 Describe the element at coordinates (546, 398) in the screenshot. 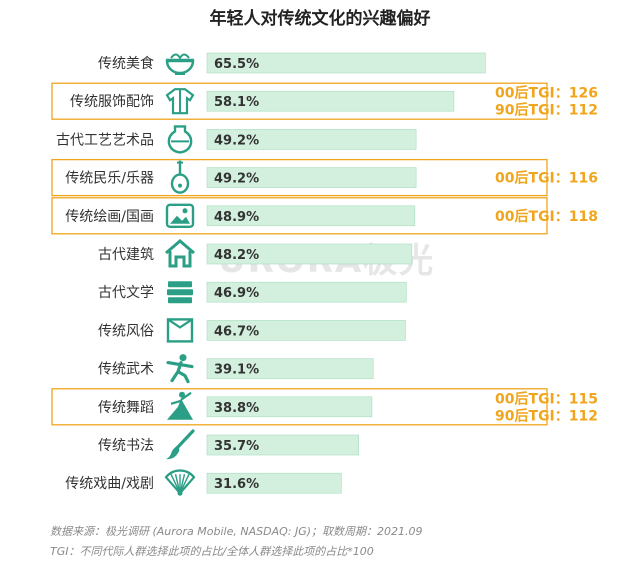

I see `tgi-label: 00后TGI：115` at that location.